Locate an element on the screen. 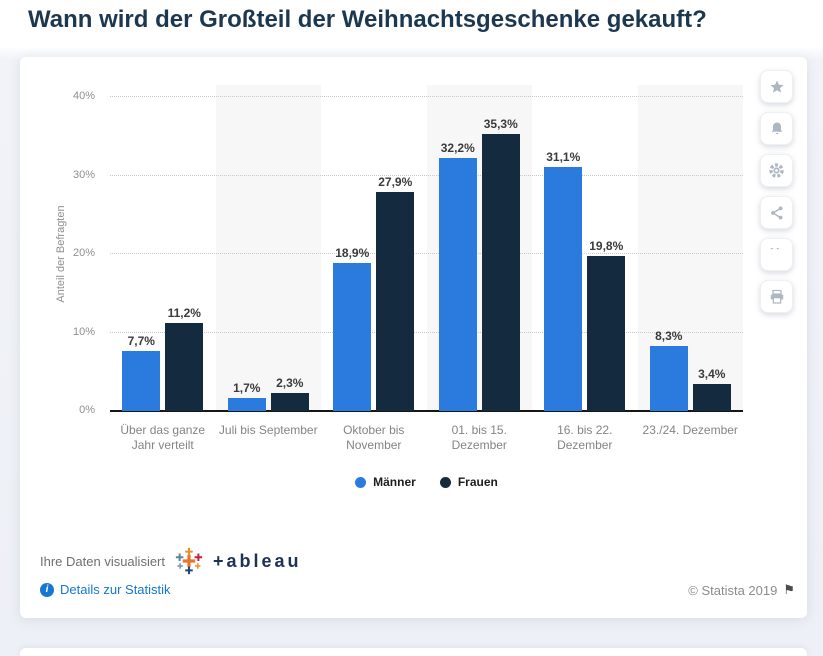 This screenshot has width=823, height=656. cite-button: ” is located at coordinates (776, 254).